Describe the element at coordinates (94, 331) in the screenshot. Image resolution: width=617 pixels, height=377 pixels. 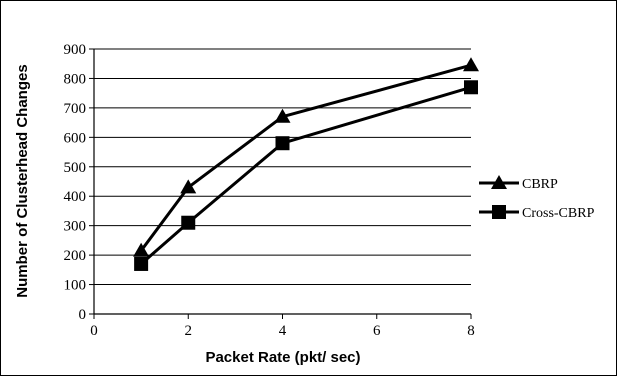
I see `x-tick-label: 0` at that location.